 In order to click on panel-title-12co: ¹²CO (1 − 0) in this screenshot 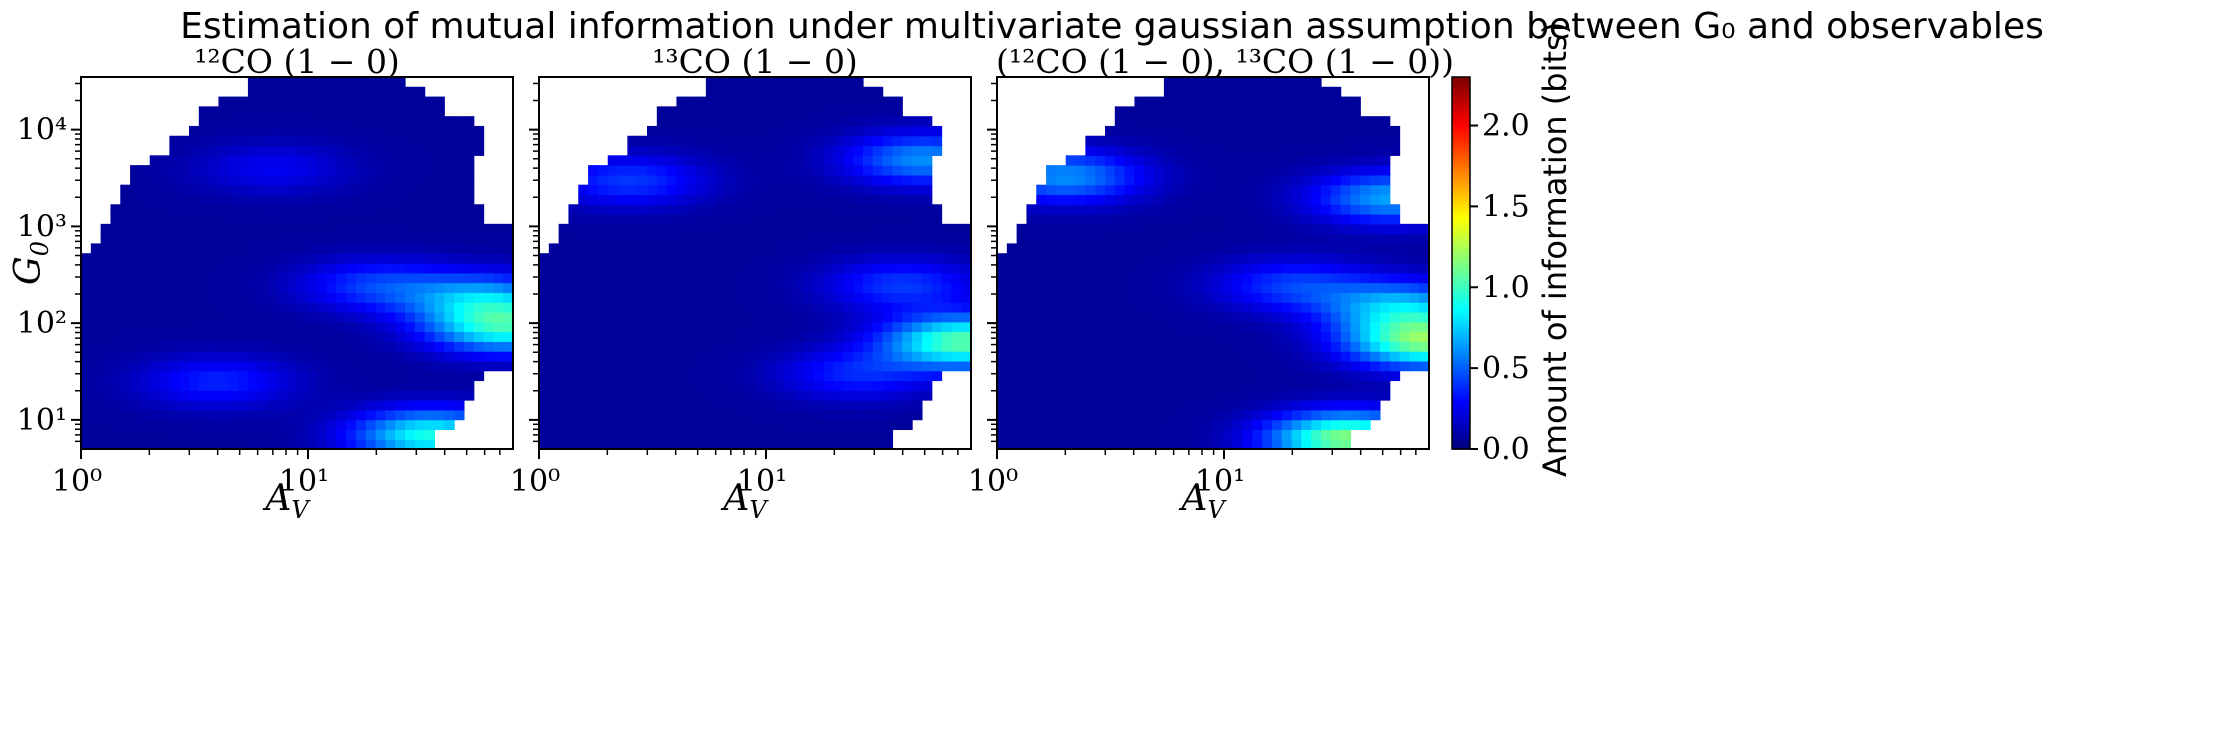, I will do `click(297, 61)`.